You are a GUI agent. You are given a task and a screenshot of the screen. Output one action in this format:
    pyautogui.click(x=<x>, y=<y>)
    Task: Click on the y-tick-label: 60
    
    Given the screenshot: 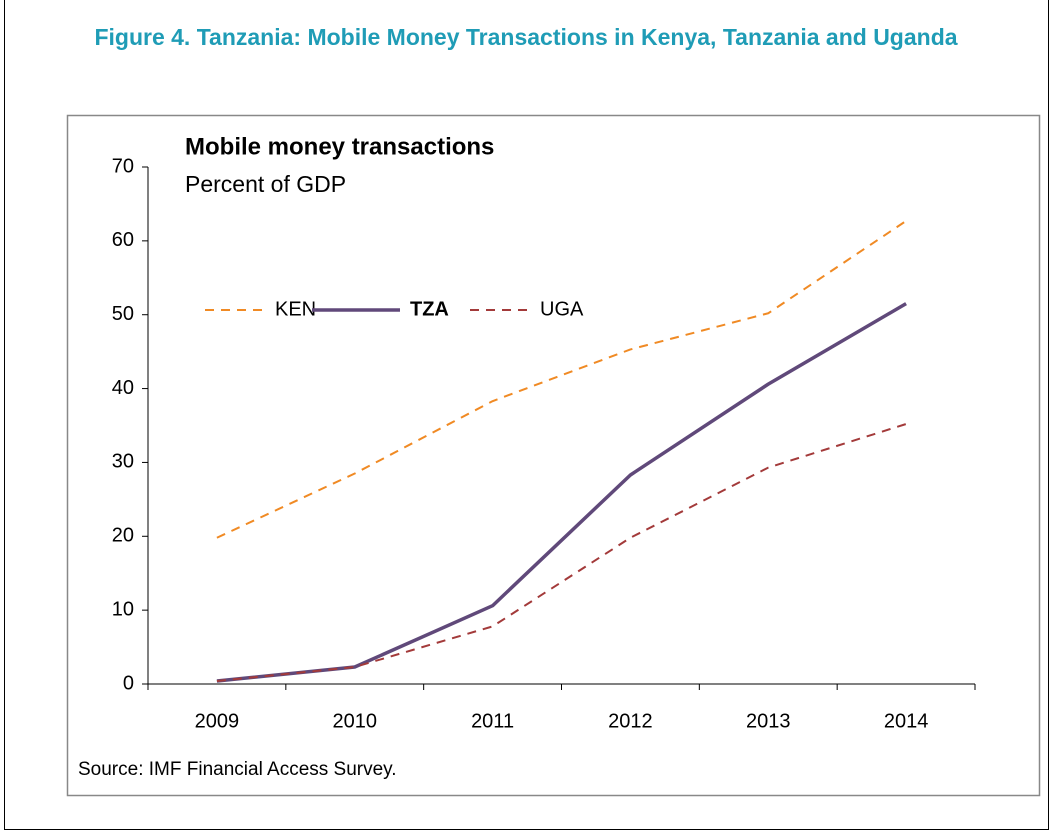 What is the action you would take?
    pyautogui.click(x=123, y=240)
    